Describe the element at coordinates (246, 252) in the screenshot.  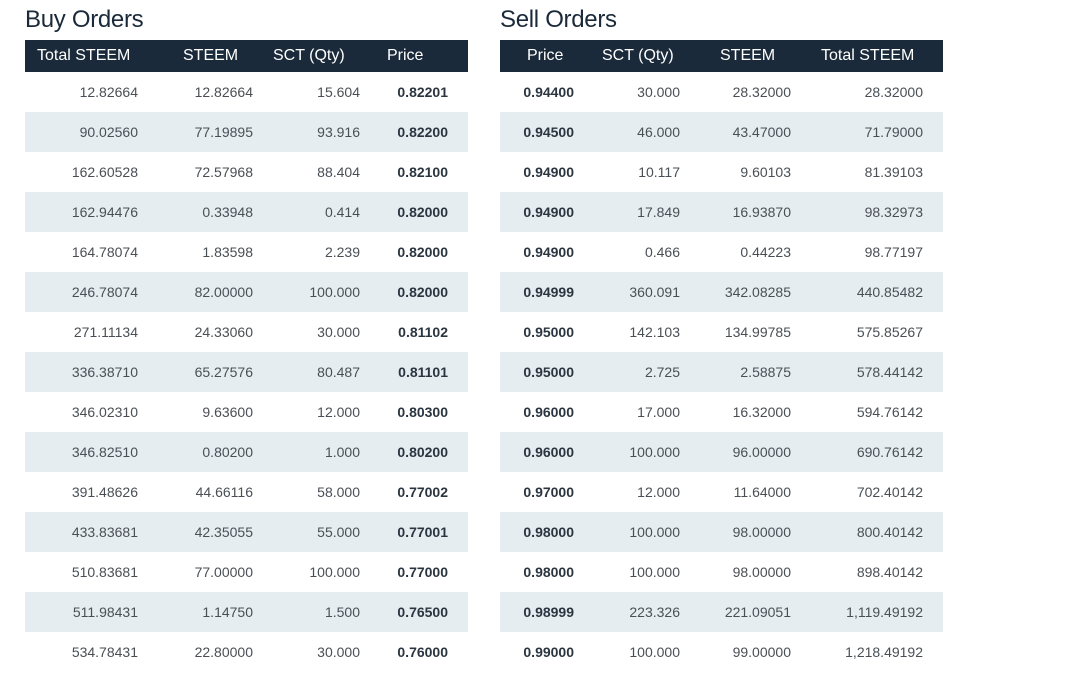
I see `buy-order-row: 164.78074 1.83598 2.239 0.82000` at that location.